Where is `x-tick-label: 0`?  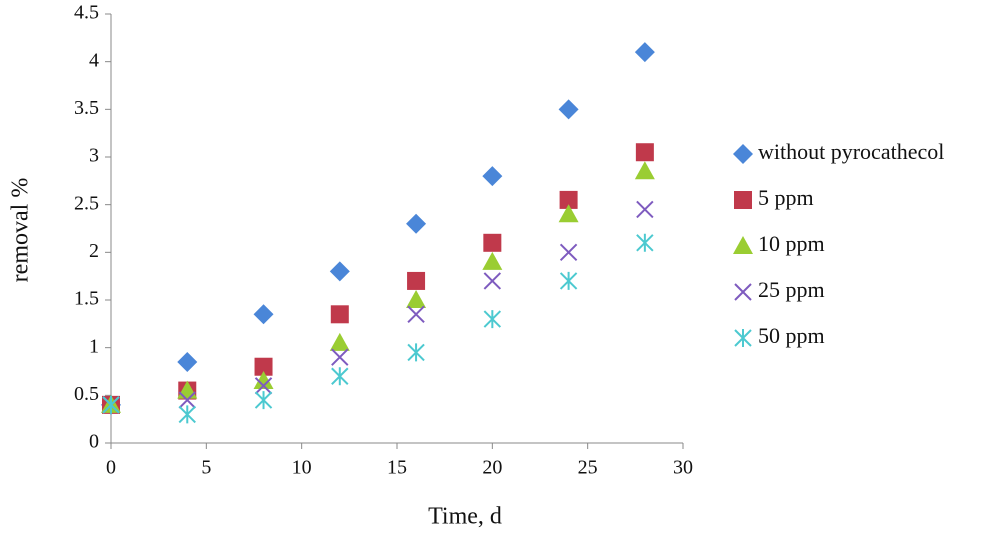
x-tick-label: 0 is located at coordinates (111, 468).